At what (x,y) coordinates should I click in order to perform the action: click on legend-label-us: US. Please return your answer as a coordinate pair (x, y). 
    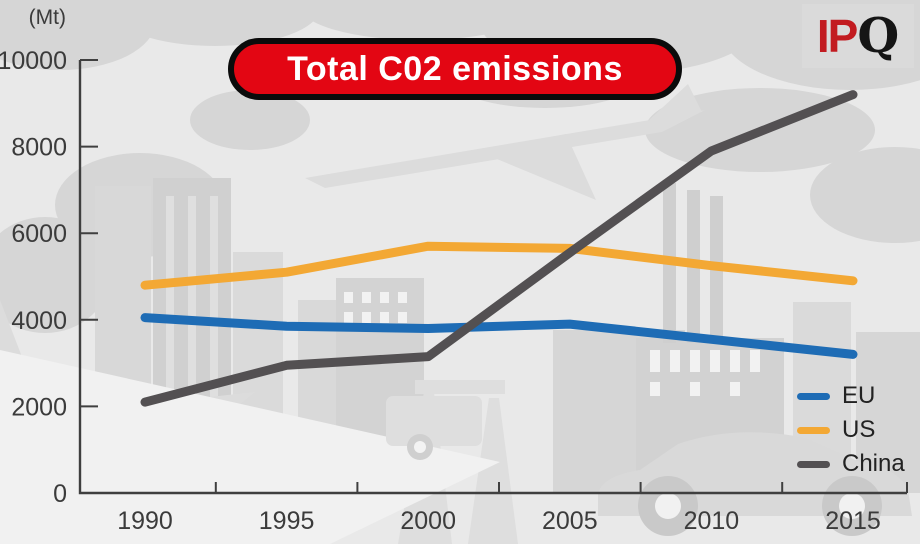
    Looking at the image, I should click on (859, 429).